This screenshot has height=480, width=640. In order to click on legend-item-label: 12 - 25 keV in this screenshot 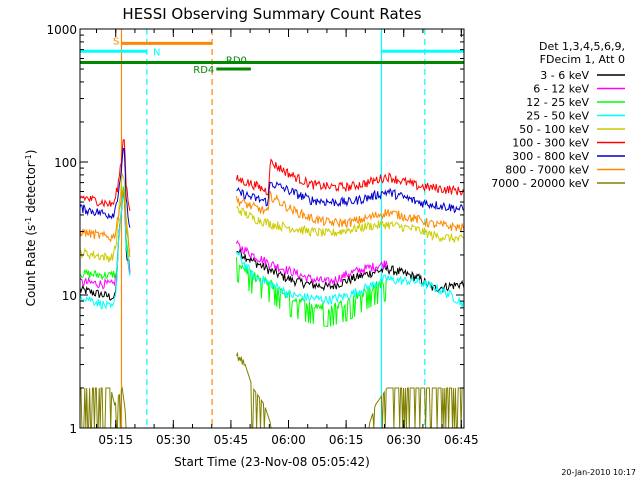, I will do `click(557, 102)`.